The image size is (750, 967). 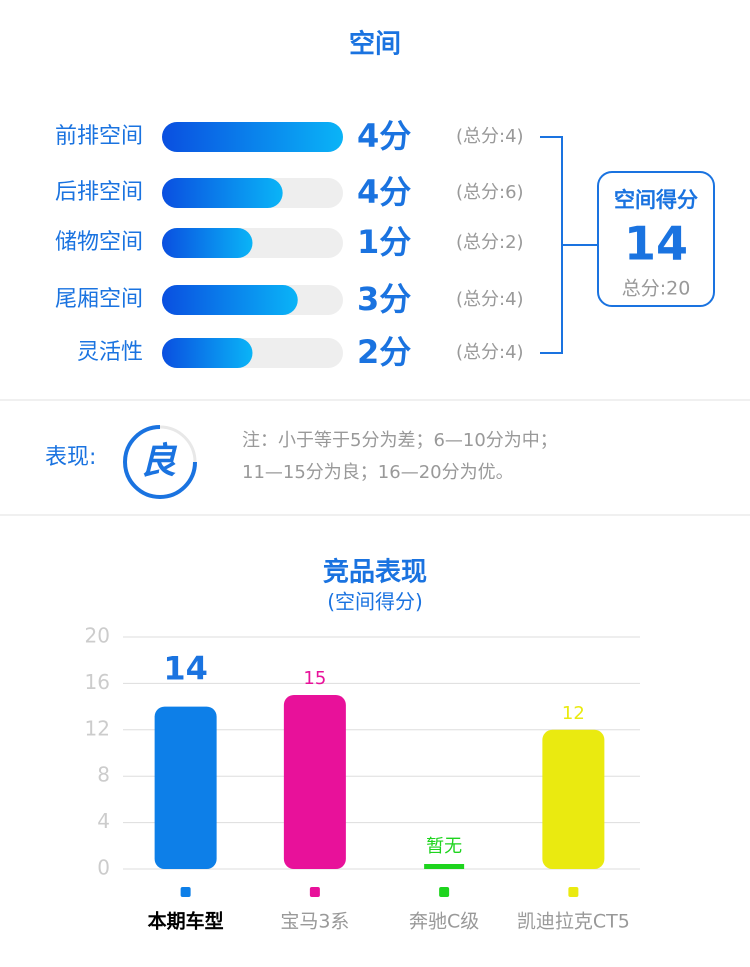 What do you see at coordinates (400, 440) in the screenshot?
I see `note-line: 注：小于等于5分为差；6—10分为中；` at bounding box center [400, 440].